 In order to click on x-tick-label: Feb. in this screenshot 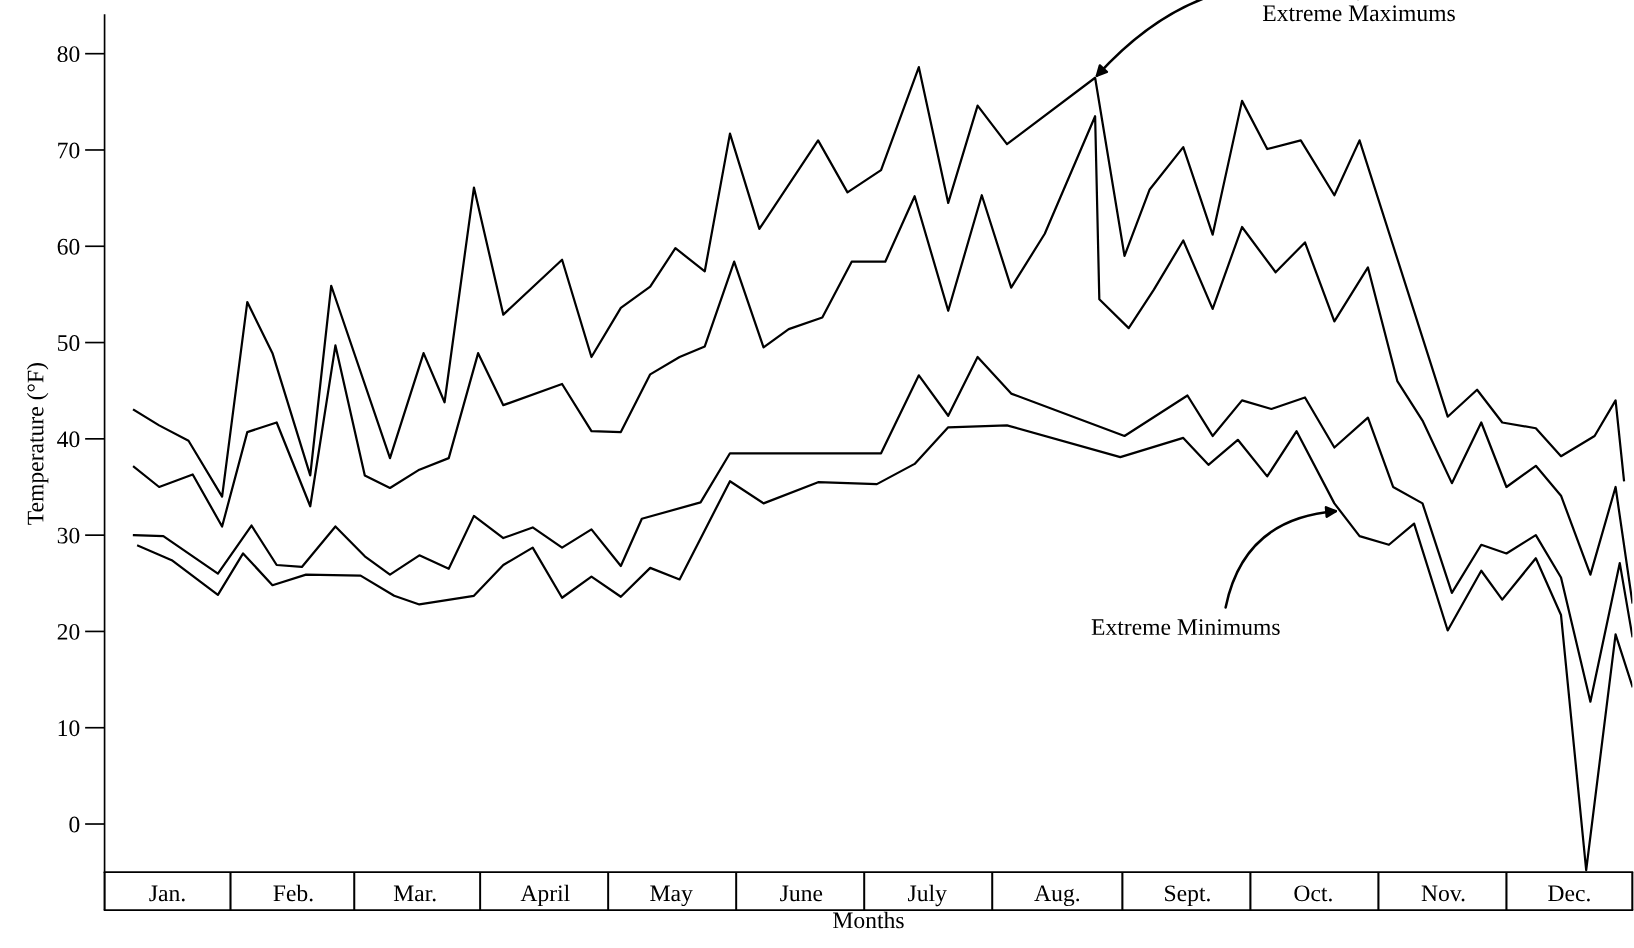, I will do `click(293, 893)`.